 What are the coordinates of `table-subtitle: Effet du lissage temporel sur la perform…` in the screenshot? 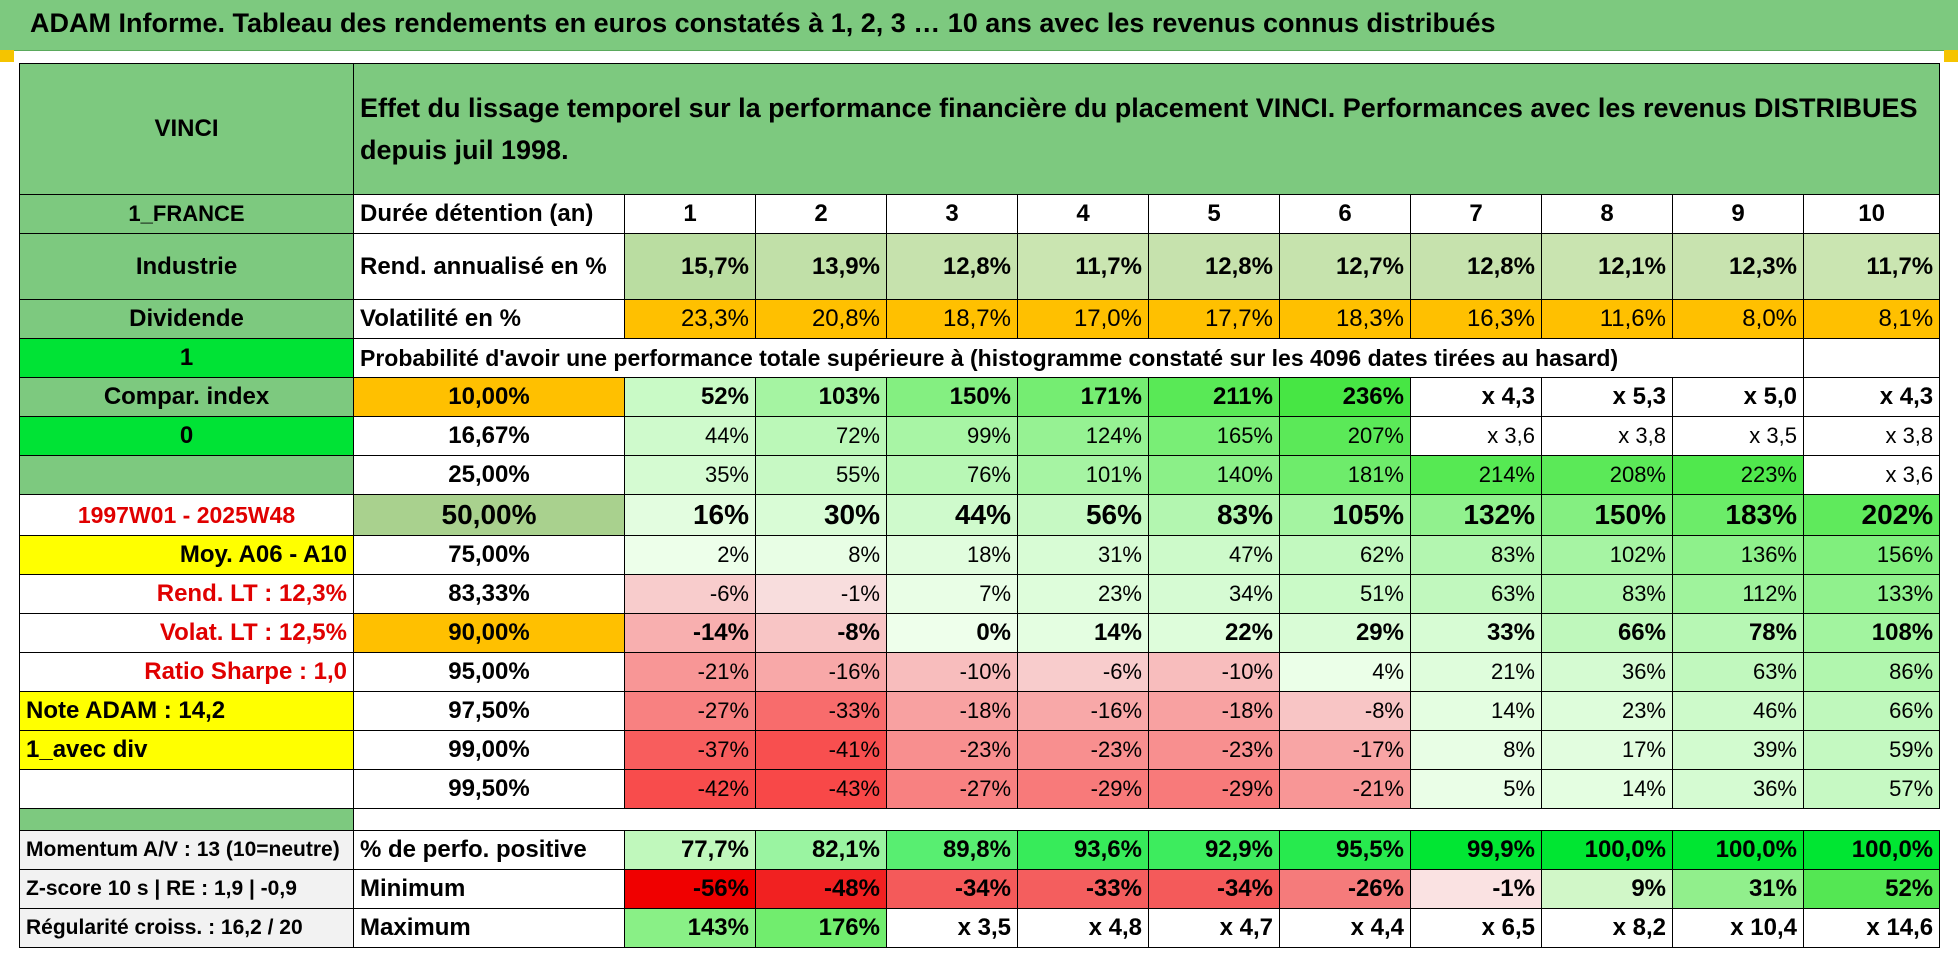 It's located at (1146, 129).